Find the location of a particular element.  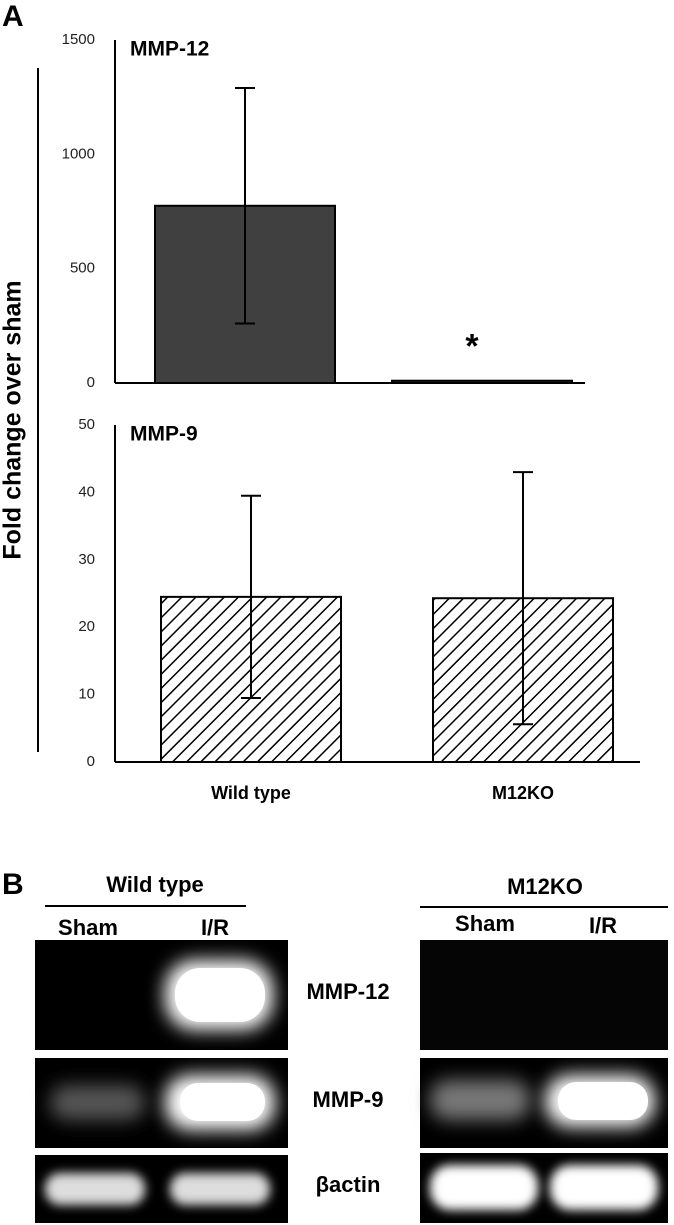

group-label: Wild type is located at coordinates (155, 884).